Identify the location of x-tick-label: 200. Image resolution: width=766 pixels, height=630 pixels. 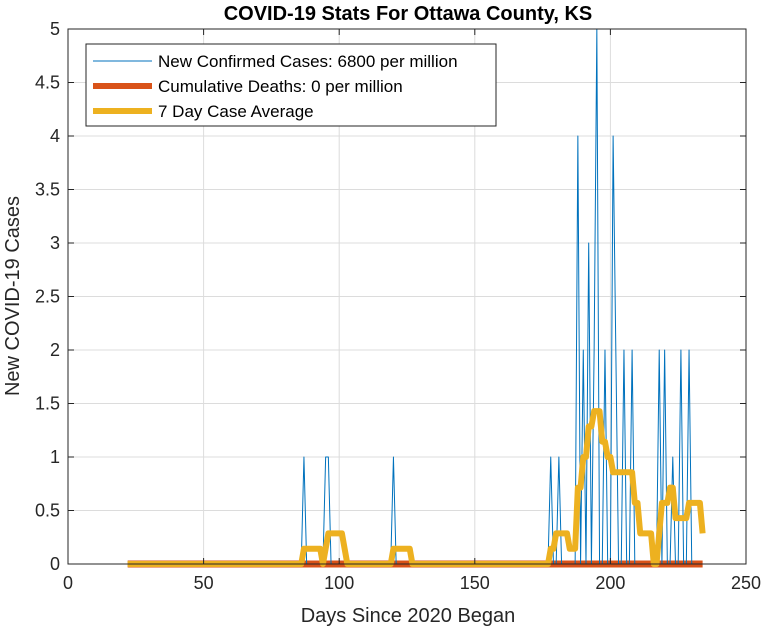
(610, 583).